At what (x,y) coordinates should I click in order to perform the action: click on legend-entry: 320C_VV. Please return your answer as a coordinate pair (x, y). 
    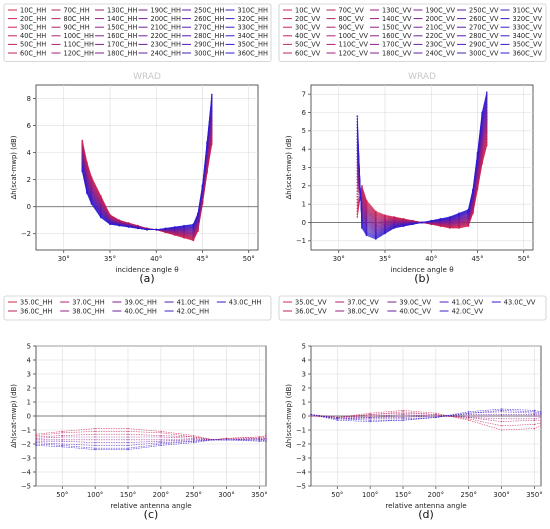
    Looking at the image, I should click on (521, 19).